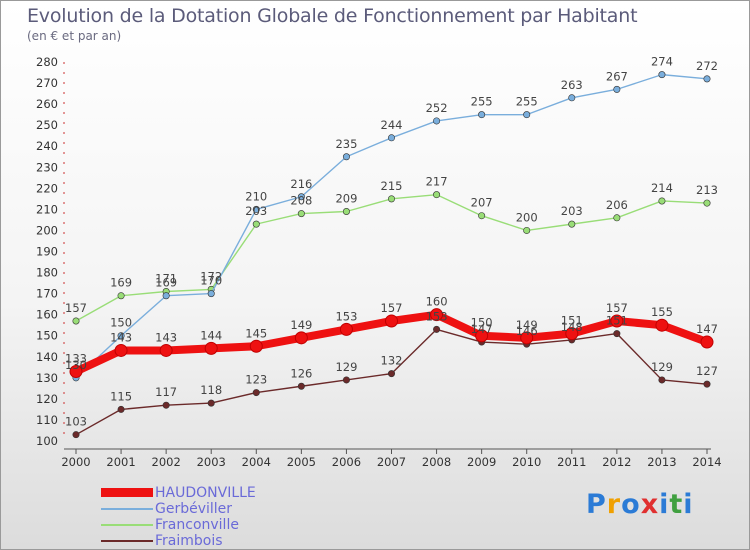 This screenshot has width=750, height=550. What do you see at coordinates (166, 392) in the screenshot?
I see `data-label: 117` at bounding box center [166, 392].